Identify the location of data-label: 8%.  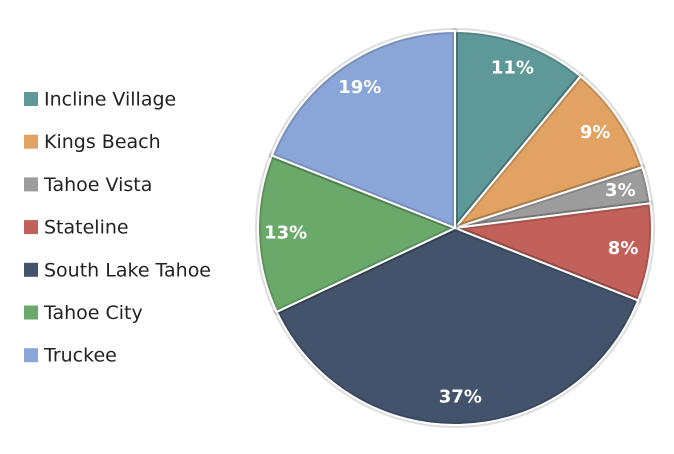
(623, 248).